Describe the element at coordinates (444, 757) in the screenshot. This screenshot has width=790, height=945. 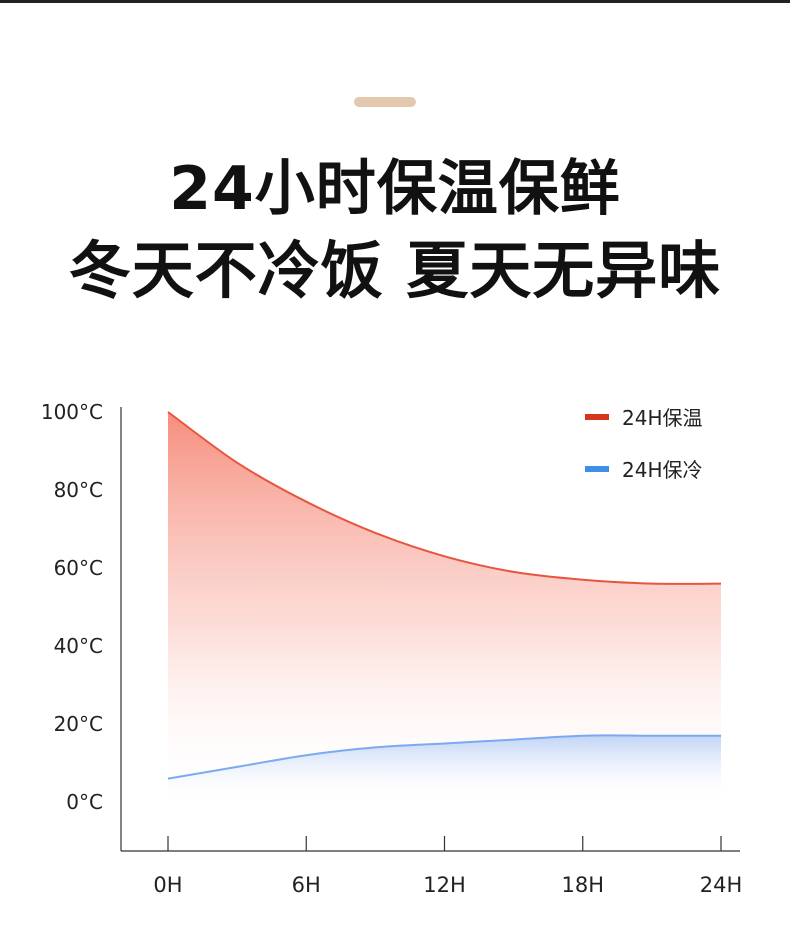
I see `series-line-cold` at that location.